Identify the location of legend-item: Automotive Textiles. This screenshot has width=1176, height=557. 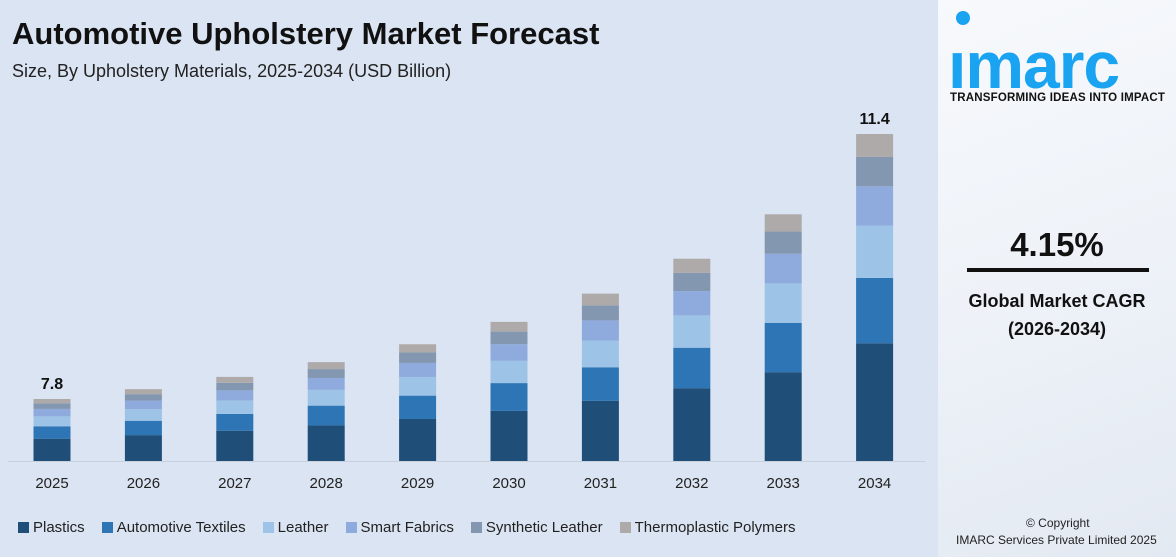
(173, 527).